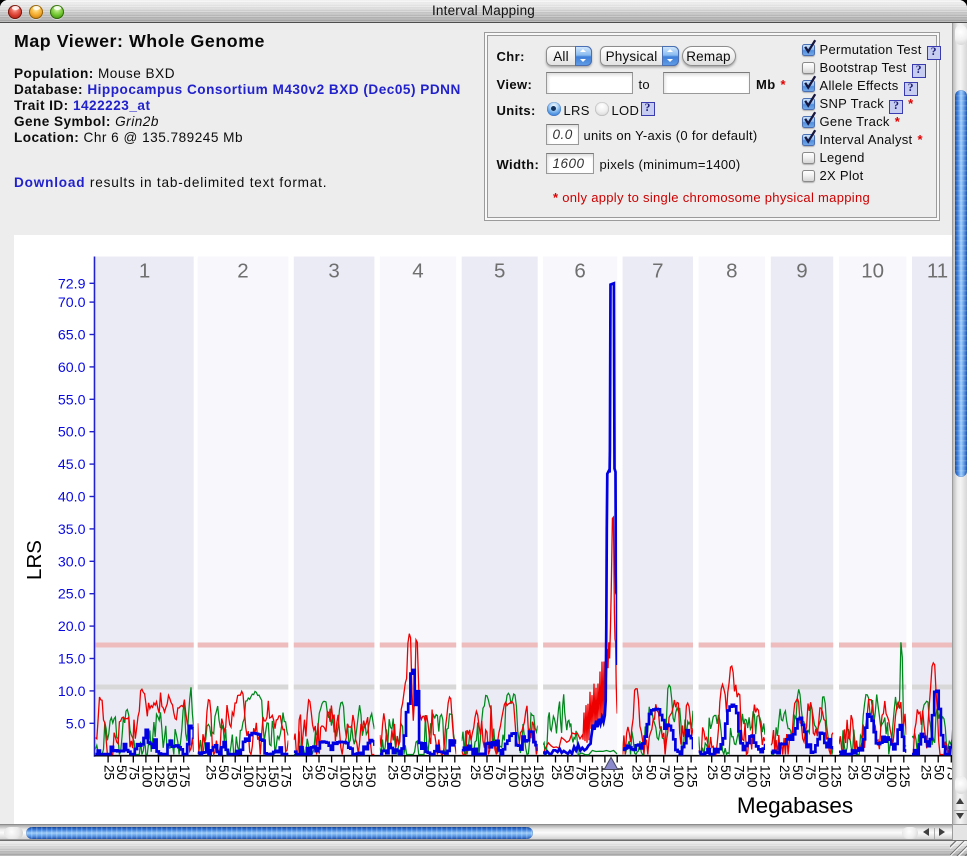 This screenshot has width=967, height=856. Describe the element at coordinates (72, 692) in the screenshot. I see `svg-text: 10.0` at that location.